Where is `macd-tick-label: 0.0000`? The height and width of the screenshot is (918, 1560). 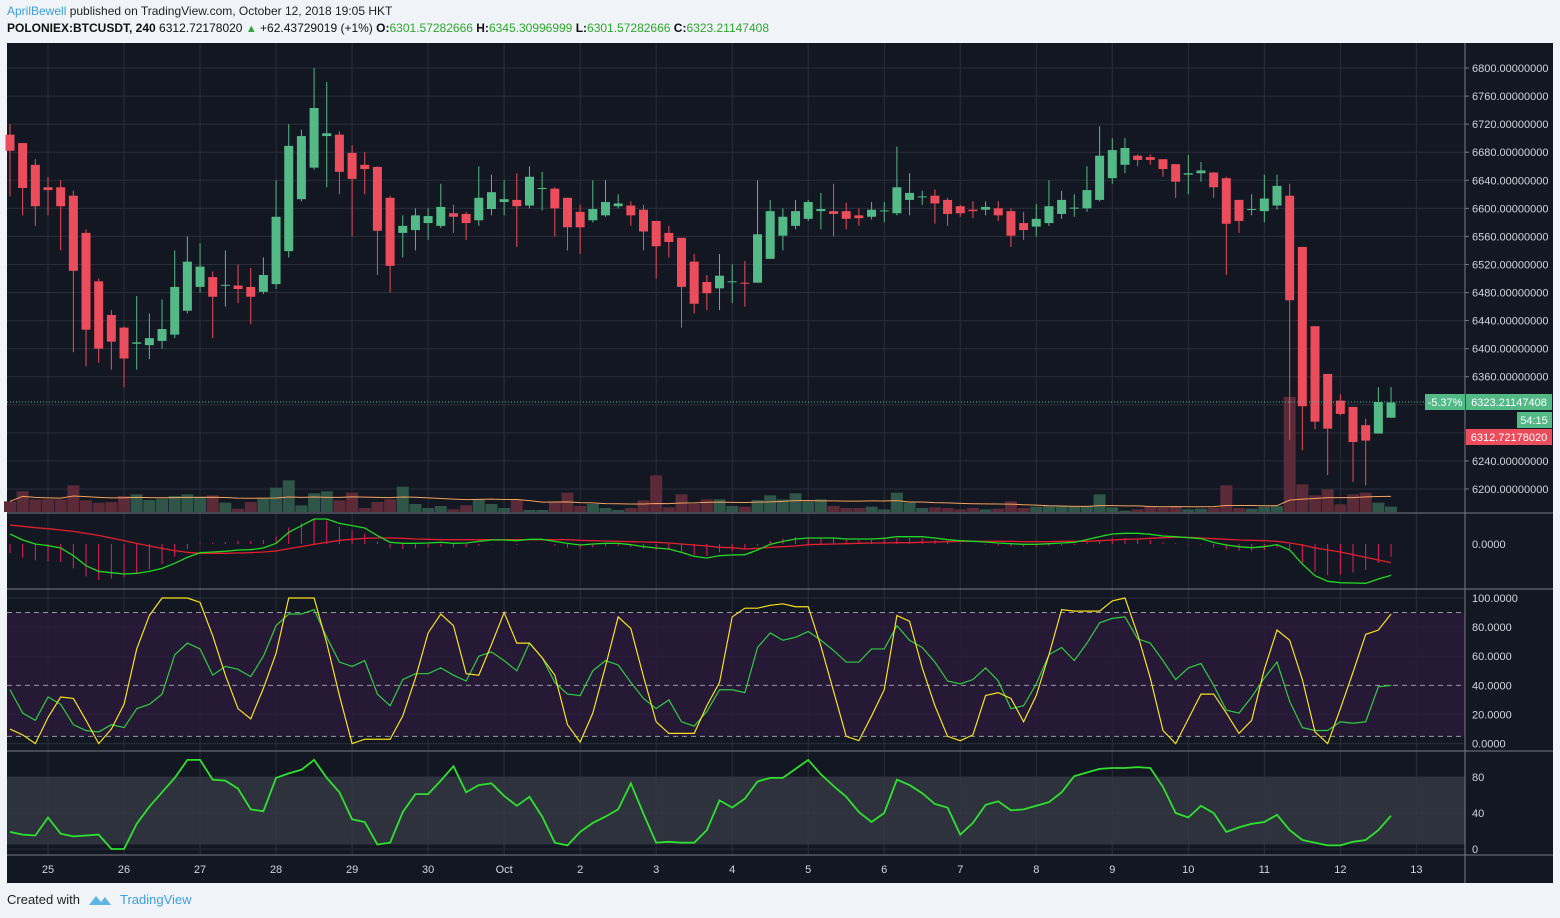 macd-tick-label: 0.0000 is located at coordinates (1489, 545).